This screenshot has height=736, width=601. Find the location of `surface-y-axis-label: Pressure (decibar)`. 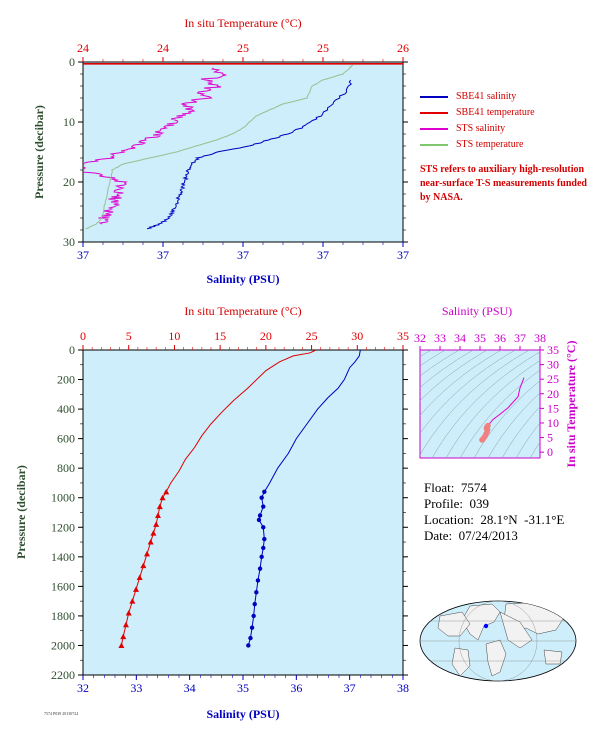

surface-y-axis-label: Pressure (decibar) is located at coordinates (39, 152).